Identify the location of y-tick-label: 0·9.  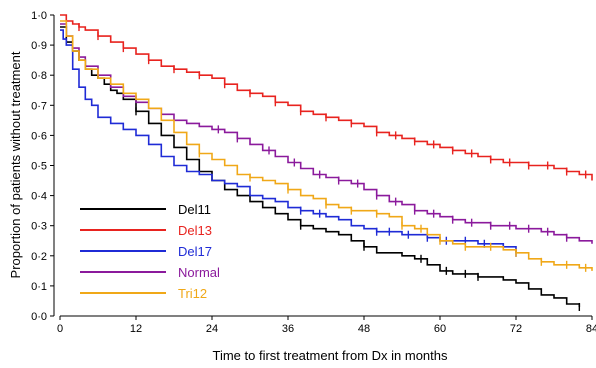
(39, 46).